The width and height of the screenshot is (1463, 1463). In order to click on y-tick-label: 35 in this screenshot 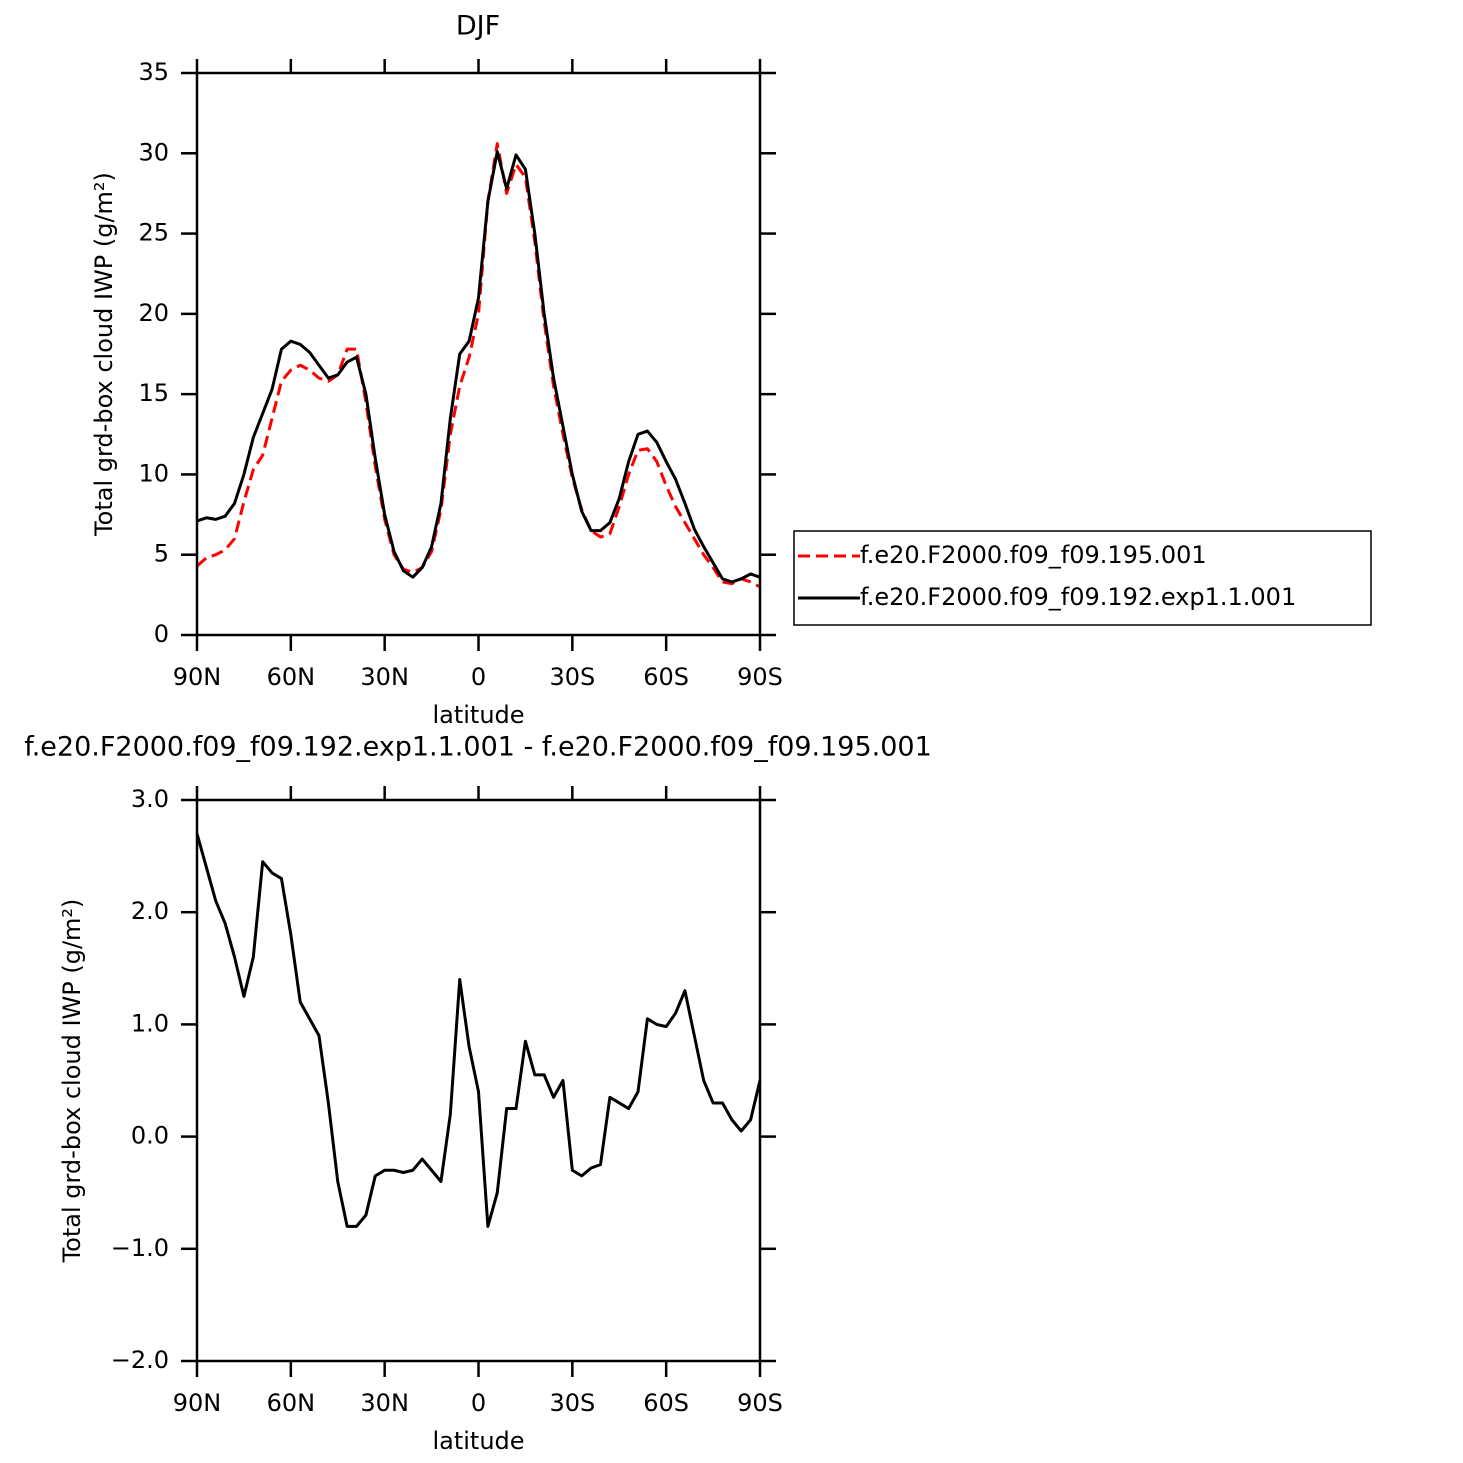, I will do `click(153, 72)`.